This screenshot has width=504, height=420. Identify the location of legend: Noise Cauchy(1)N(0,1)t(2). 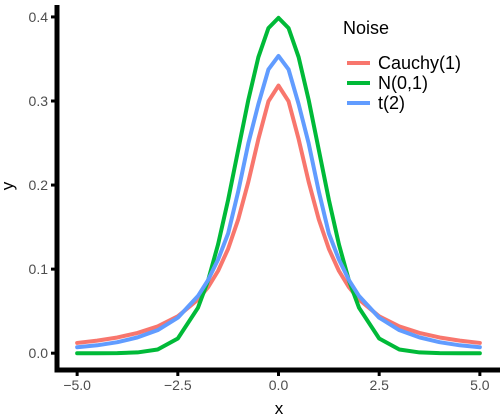
(402, 65).